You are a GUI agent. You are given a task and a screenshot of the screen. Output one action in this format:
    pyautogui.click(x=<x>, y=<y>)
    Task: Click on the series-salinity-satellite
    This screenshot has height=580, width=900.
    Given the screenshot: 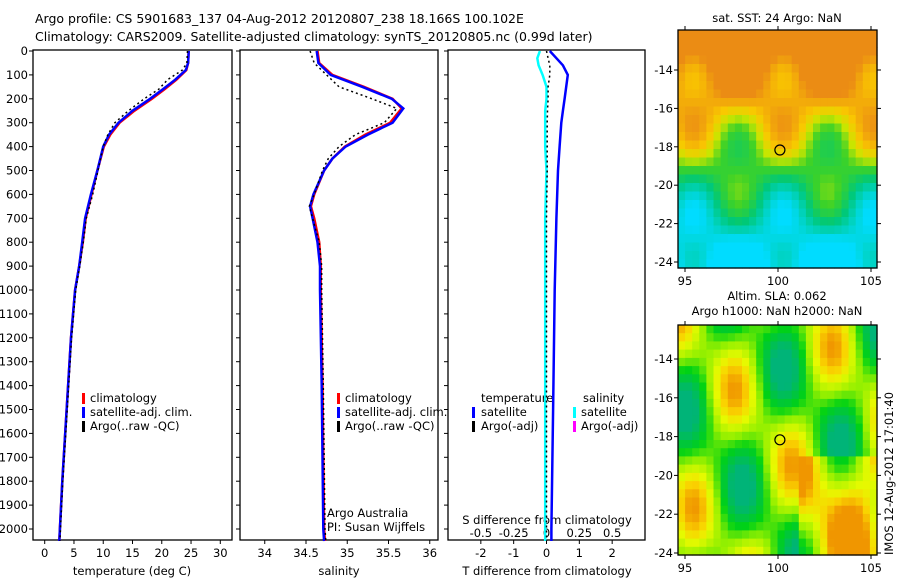 What is the action you would take?
    pyautogui.click(x=542, y=295)
    